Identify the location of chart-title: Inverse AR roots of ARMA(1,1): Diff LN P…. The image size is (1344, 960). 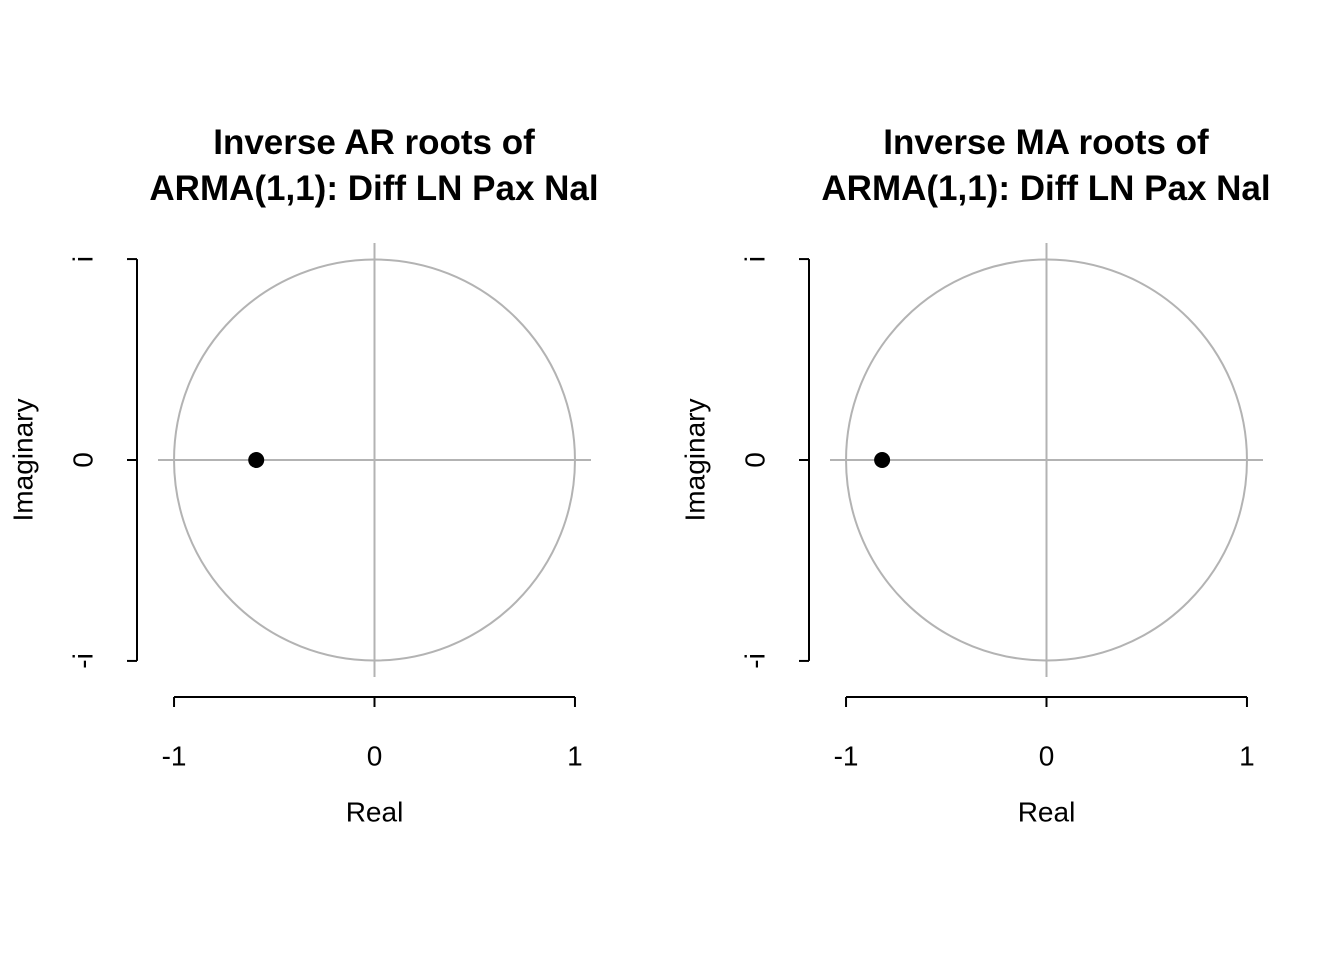
(374, 165).